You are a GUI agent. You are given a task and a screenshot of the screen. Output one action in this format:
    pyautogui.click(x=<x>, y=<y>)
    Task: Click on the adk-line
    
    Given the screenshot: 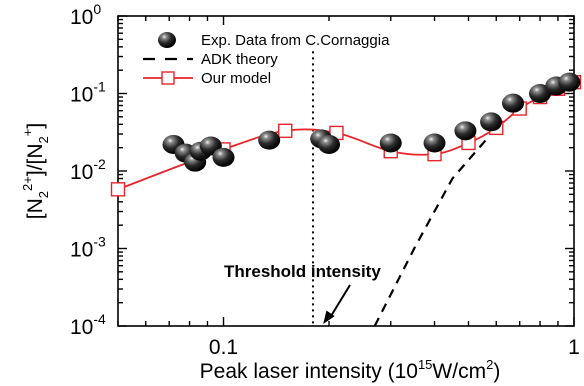 What is the action you would take?
    pyautogui.click(x=430, y=233)
    